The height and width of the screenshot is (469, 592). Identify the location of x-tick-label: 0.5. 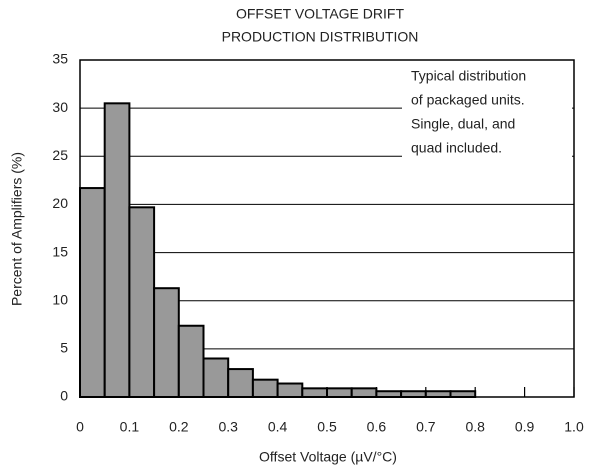
(327, 427).